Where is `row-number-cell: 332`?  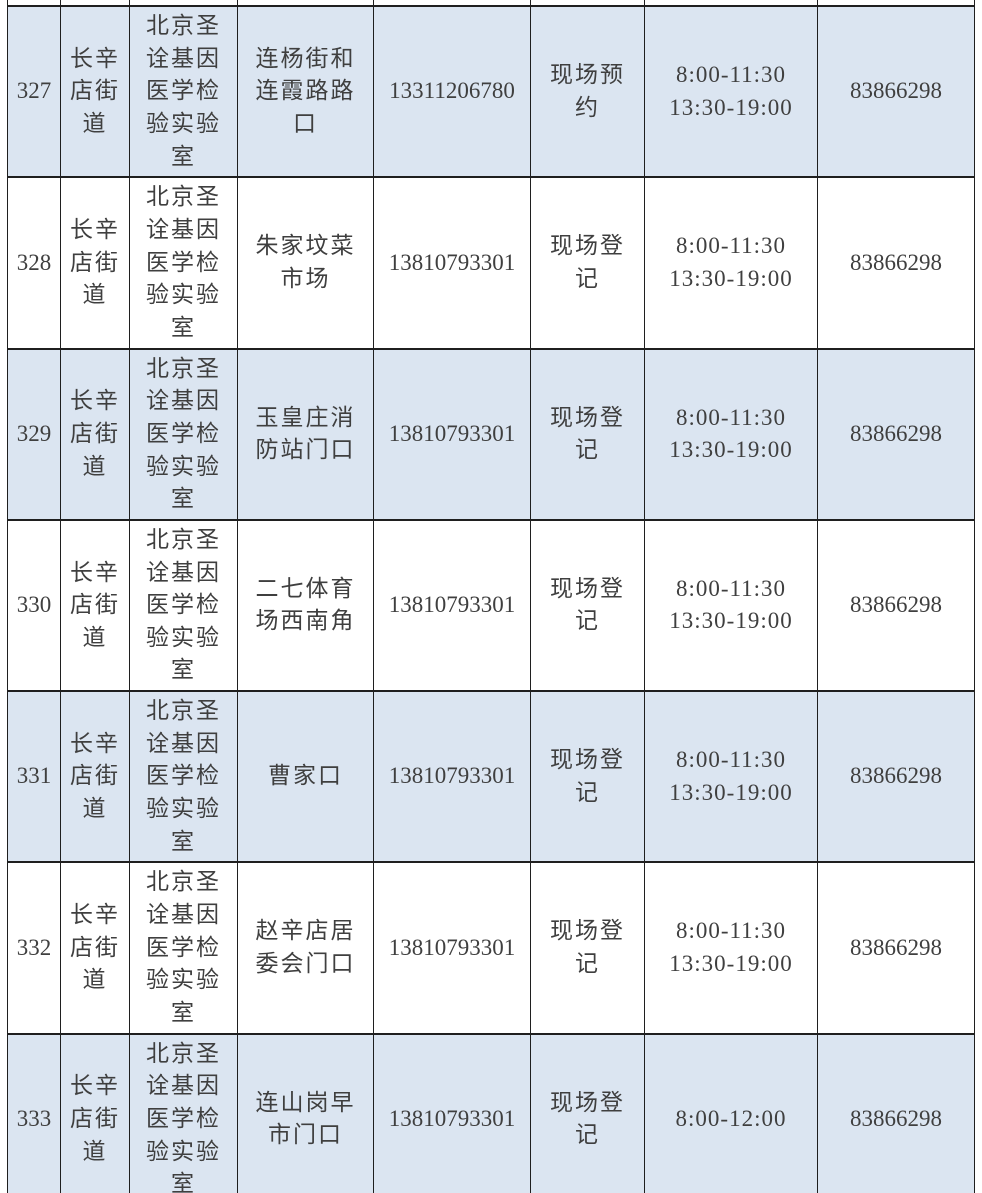 row-number-cell: 332 is located at coordinates (34, 948).